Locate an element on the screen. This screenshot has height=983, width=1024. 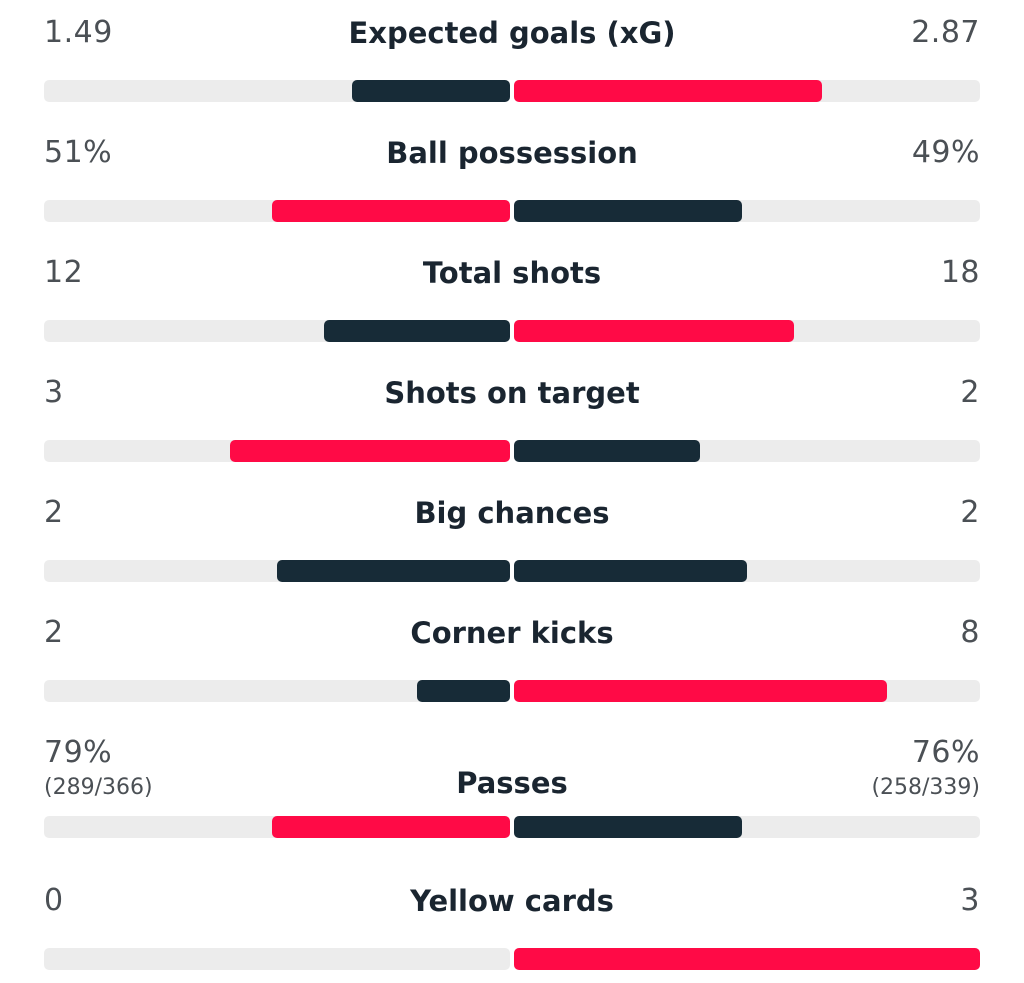
away-value: 49% is located at coordinates (945, 152).